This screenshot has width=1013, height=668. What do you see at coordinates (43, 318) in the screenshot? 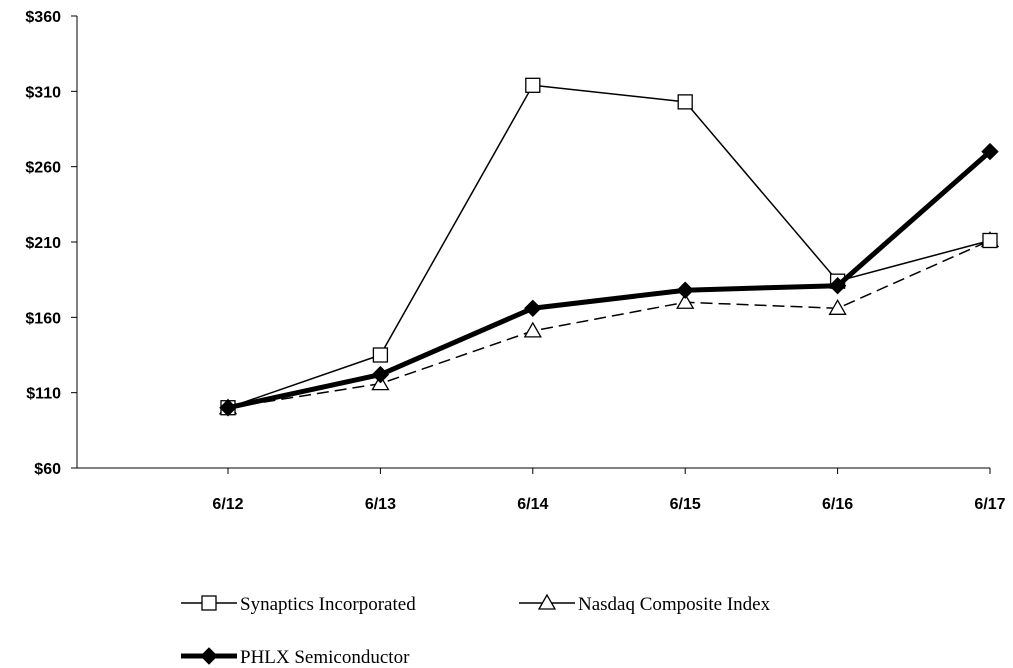
I see `y-tick-label: $160` at bounding box center [43, 318].